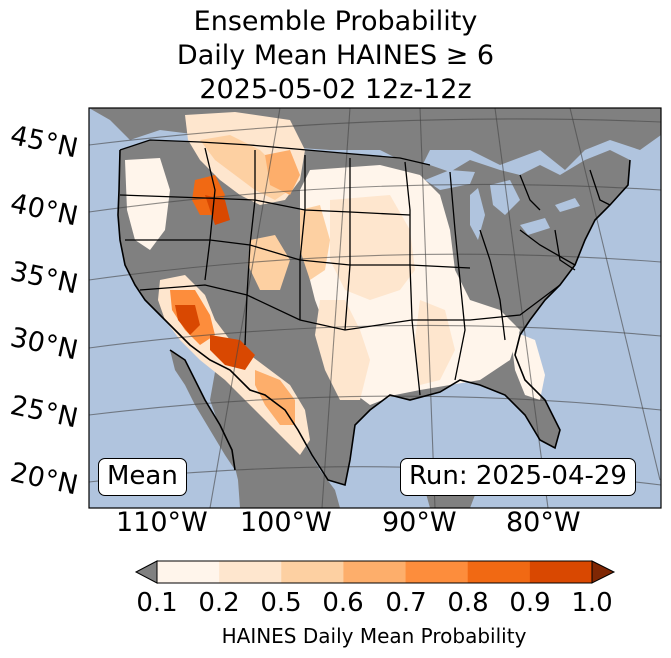 The image size is (671, 658). I want to click on colorbar, so click(375, 572).